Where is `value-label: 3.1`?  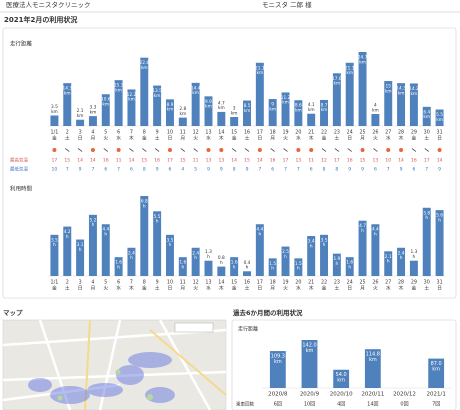 value-label: 3.1 is located at coordinates (80, 245).